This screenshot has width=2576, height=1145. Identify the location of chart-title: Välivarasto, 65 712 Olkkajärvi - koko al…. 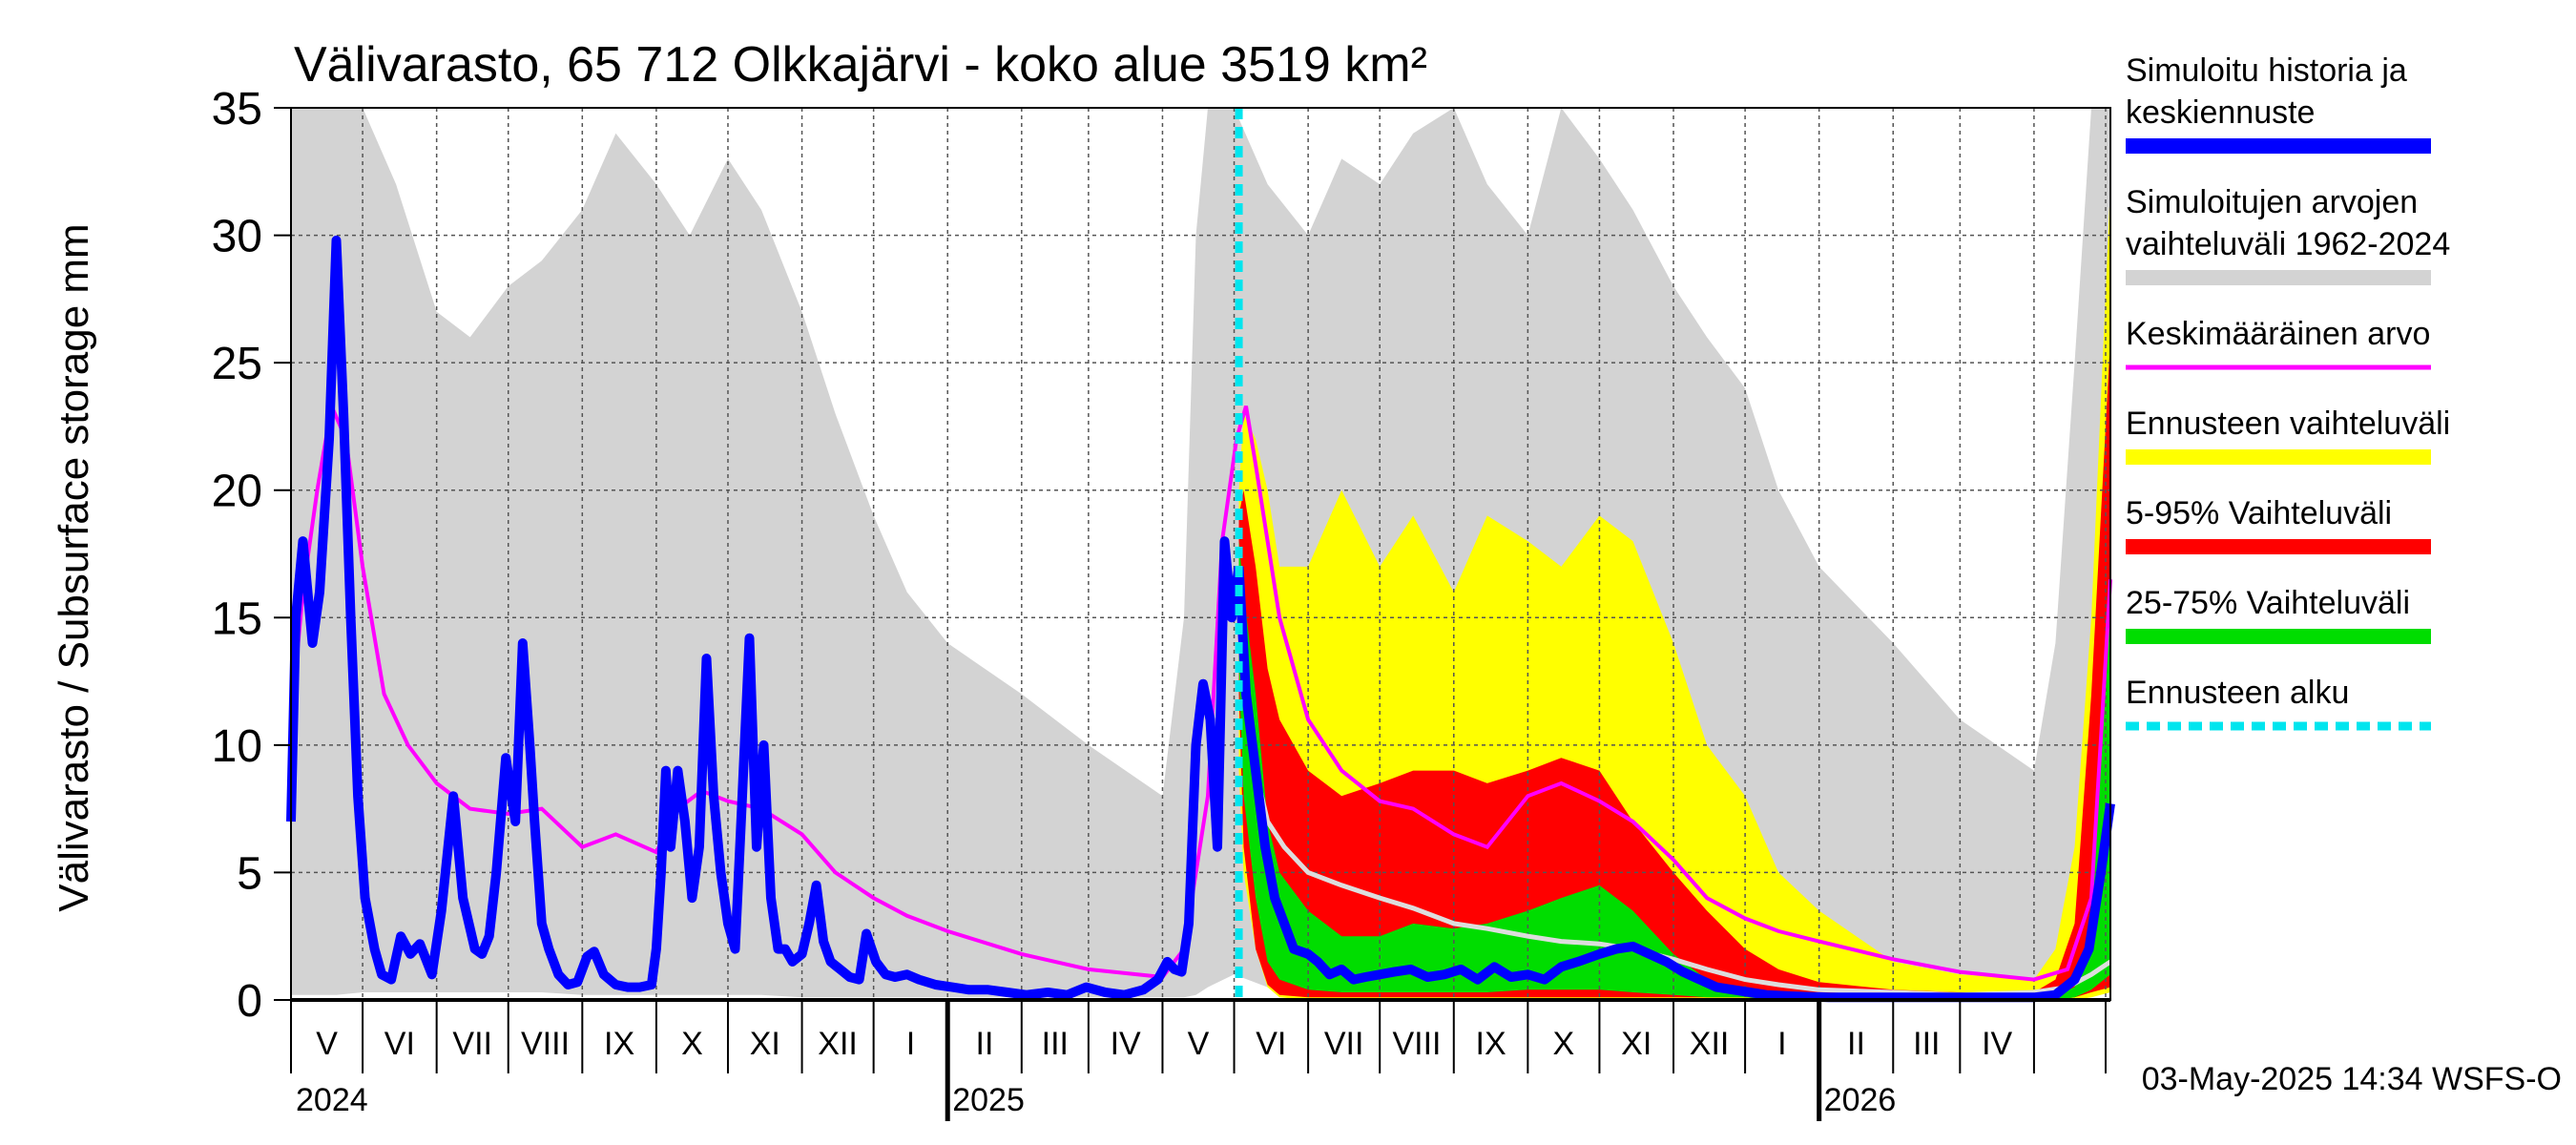
(860, 65).